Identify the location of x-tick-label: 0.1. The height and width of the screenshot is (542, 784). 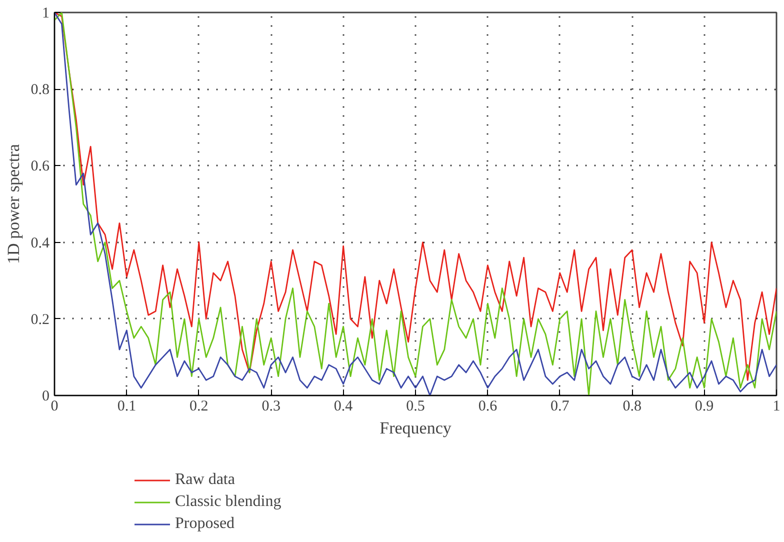
(126, 406).